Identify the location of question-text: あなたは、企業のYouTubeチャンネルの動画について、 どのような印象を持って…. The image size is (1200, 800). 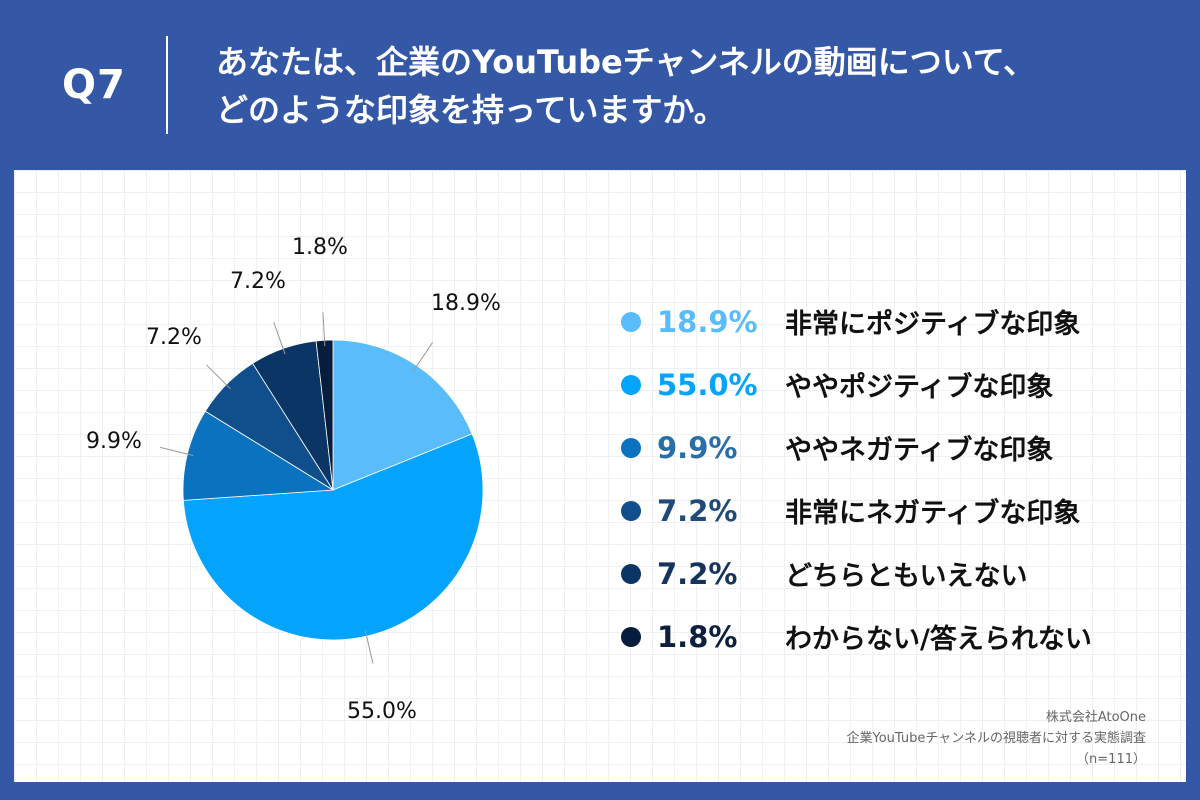
(686, 86).